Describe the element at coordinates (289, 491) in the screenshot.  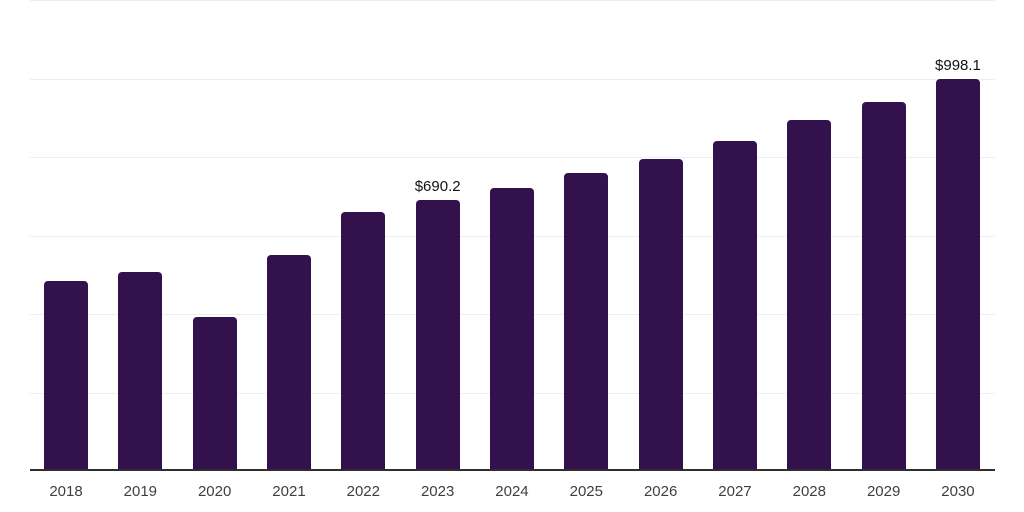
I see `x-tick-label-2021: 2021` at that location.